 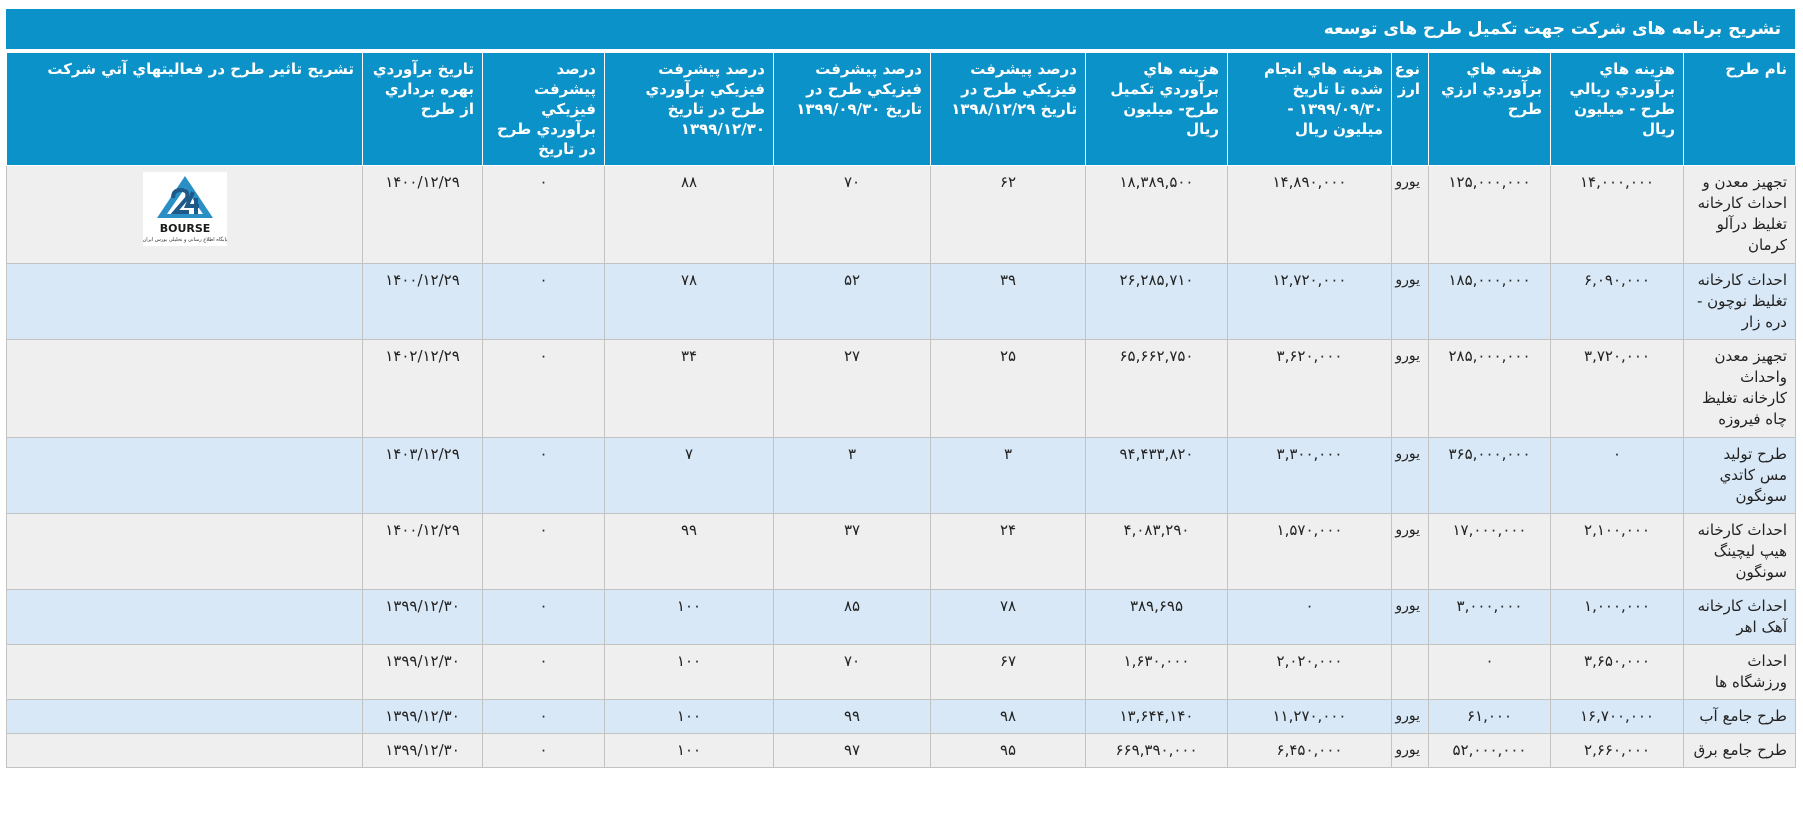 I want to click on table-cell: ۱۴۰۳/۱۲/۲۹, so click(x=422, y=475).